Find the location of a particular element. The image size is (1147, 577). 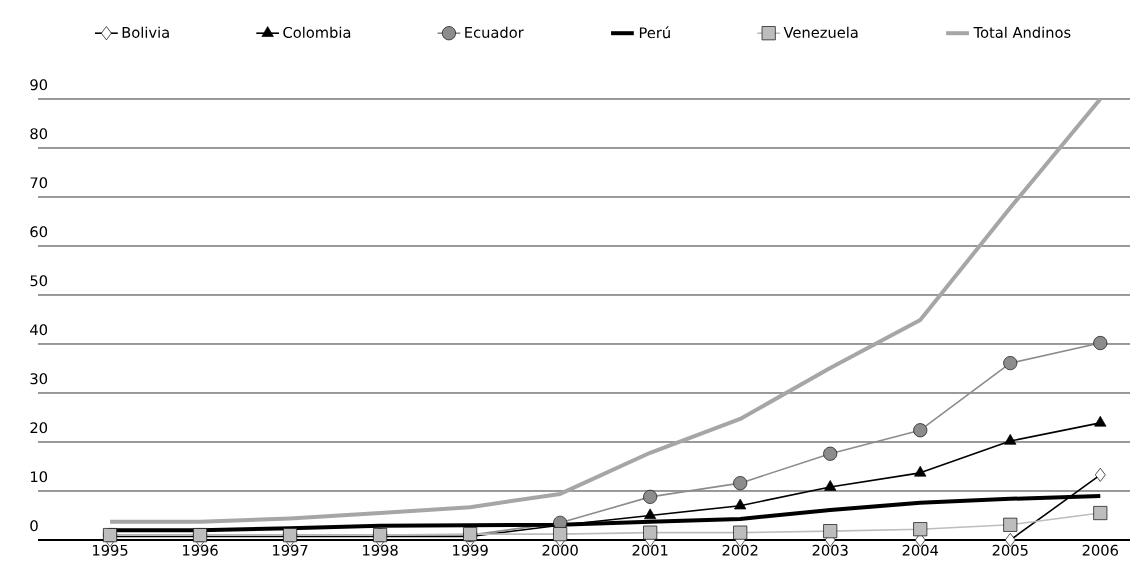

legend-label: Ecuador is located at coordinates (494, 32).